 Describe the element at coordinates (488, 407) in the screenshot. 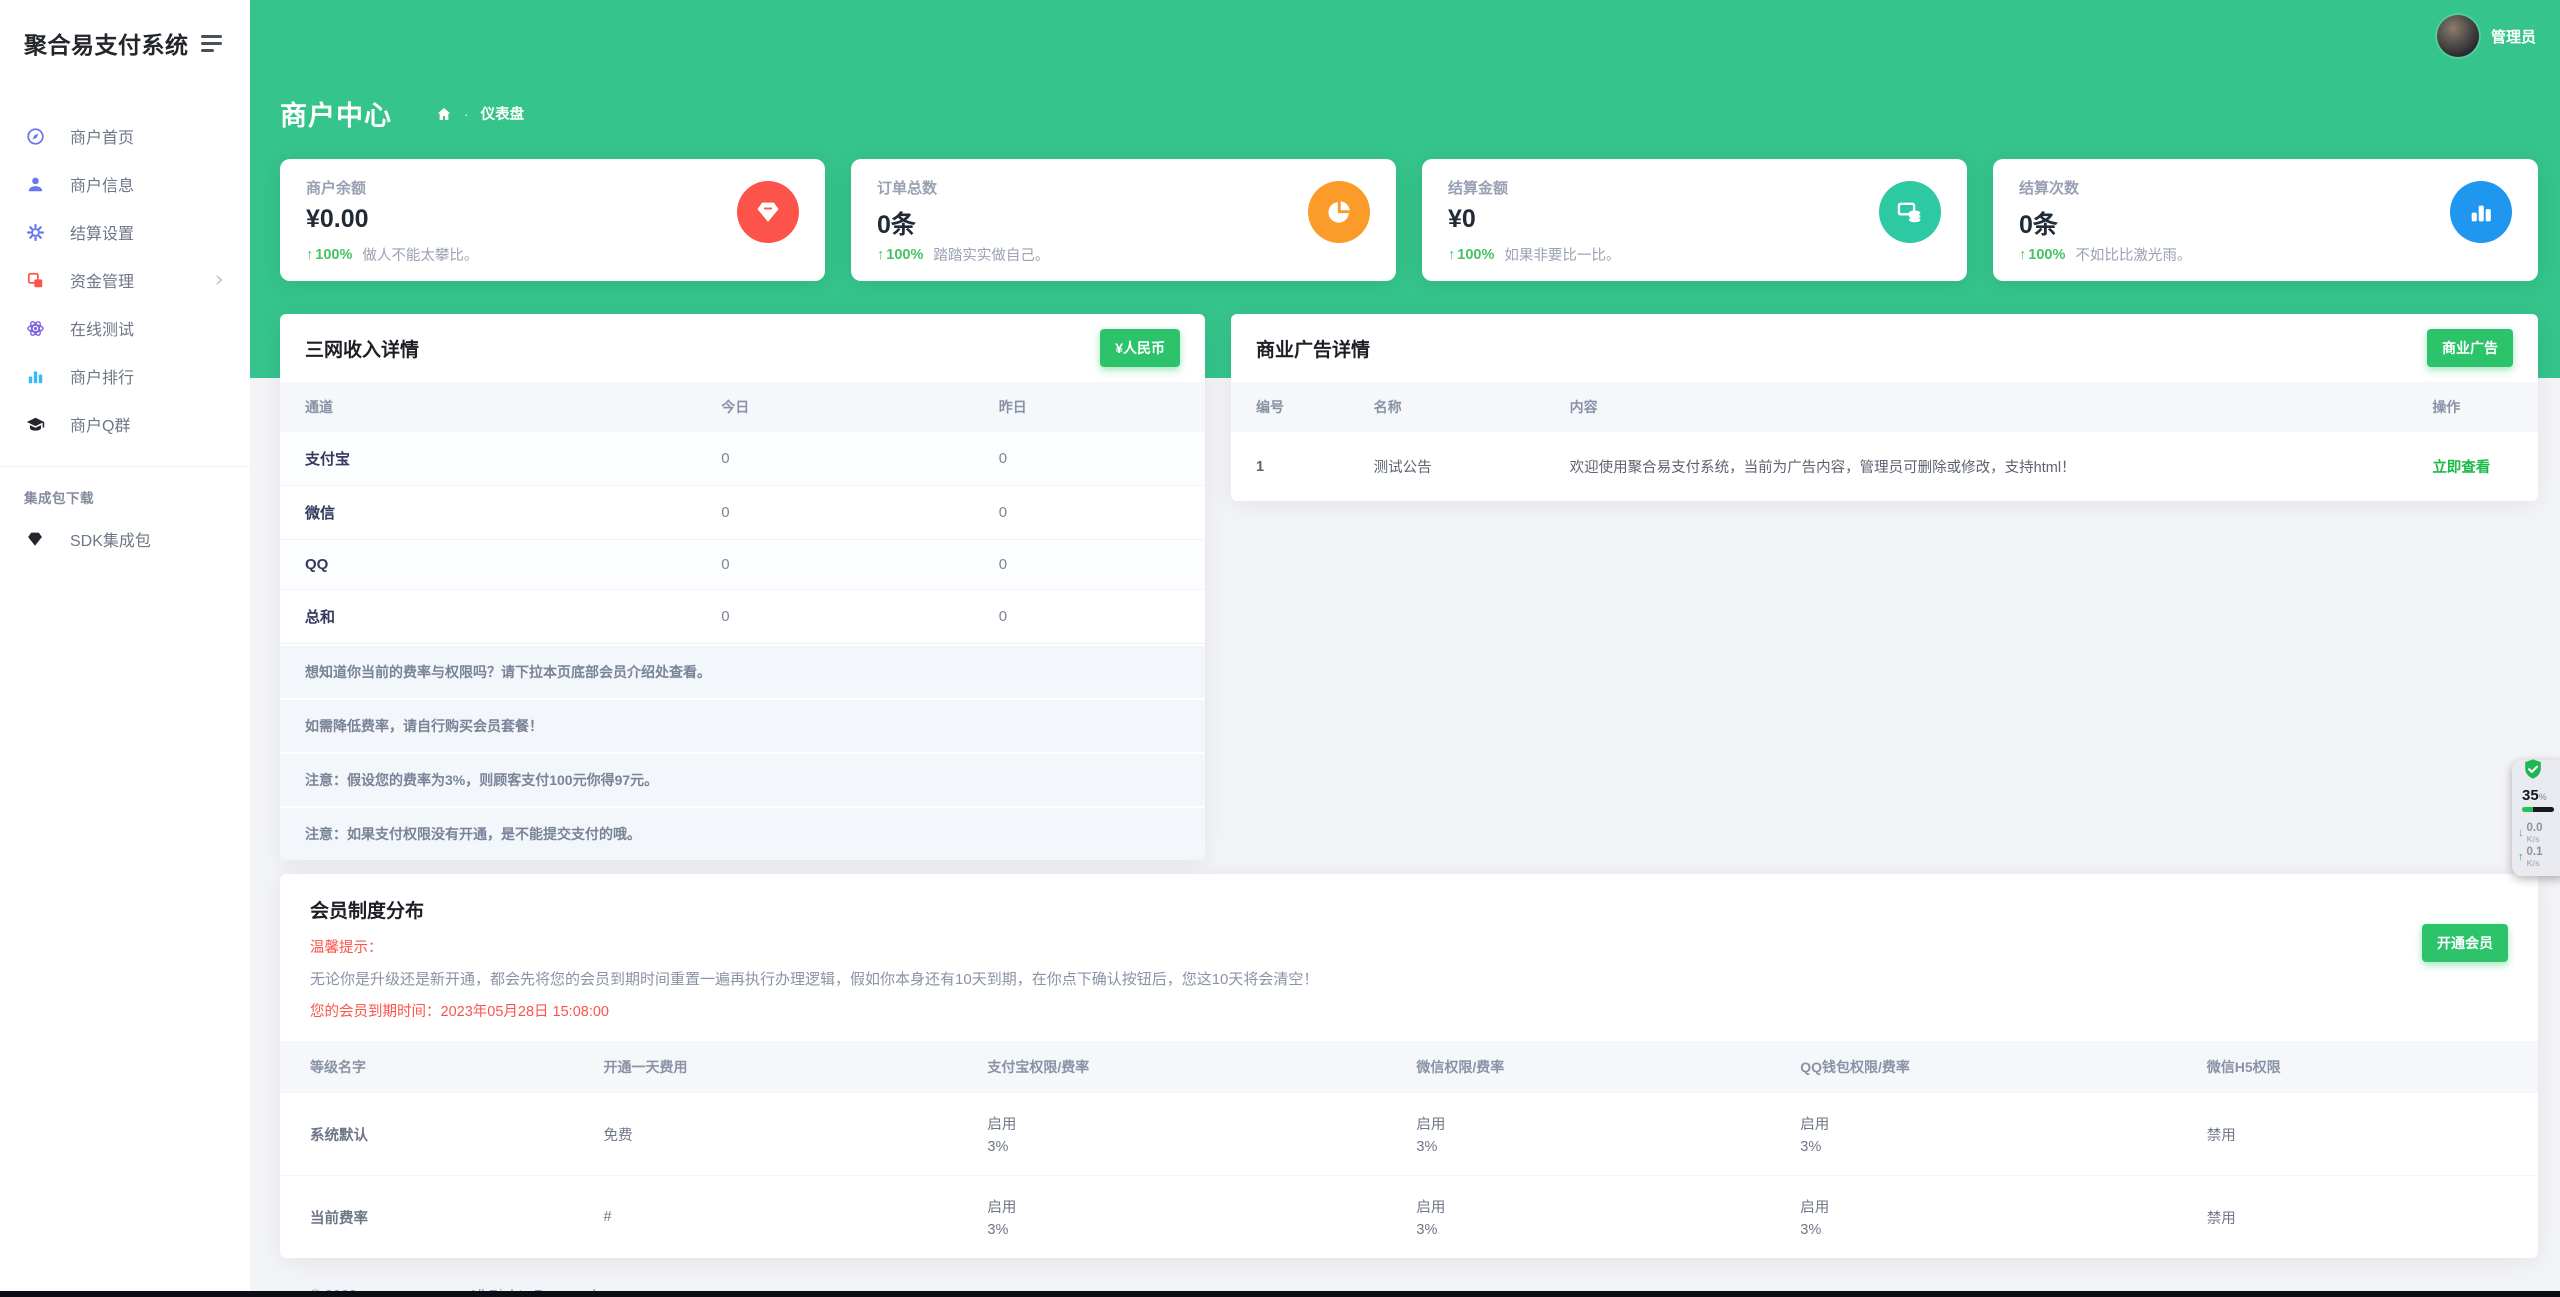

I see `column-header-channel: 通道` at that location.